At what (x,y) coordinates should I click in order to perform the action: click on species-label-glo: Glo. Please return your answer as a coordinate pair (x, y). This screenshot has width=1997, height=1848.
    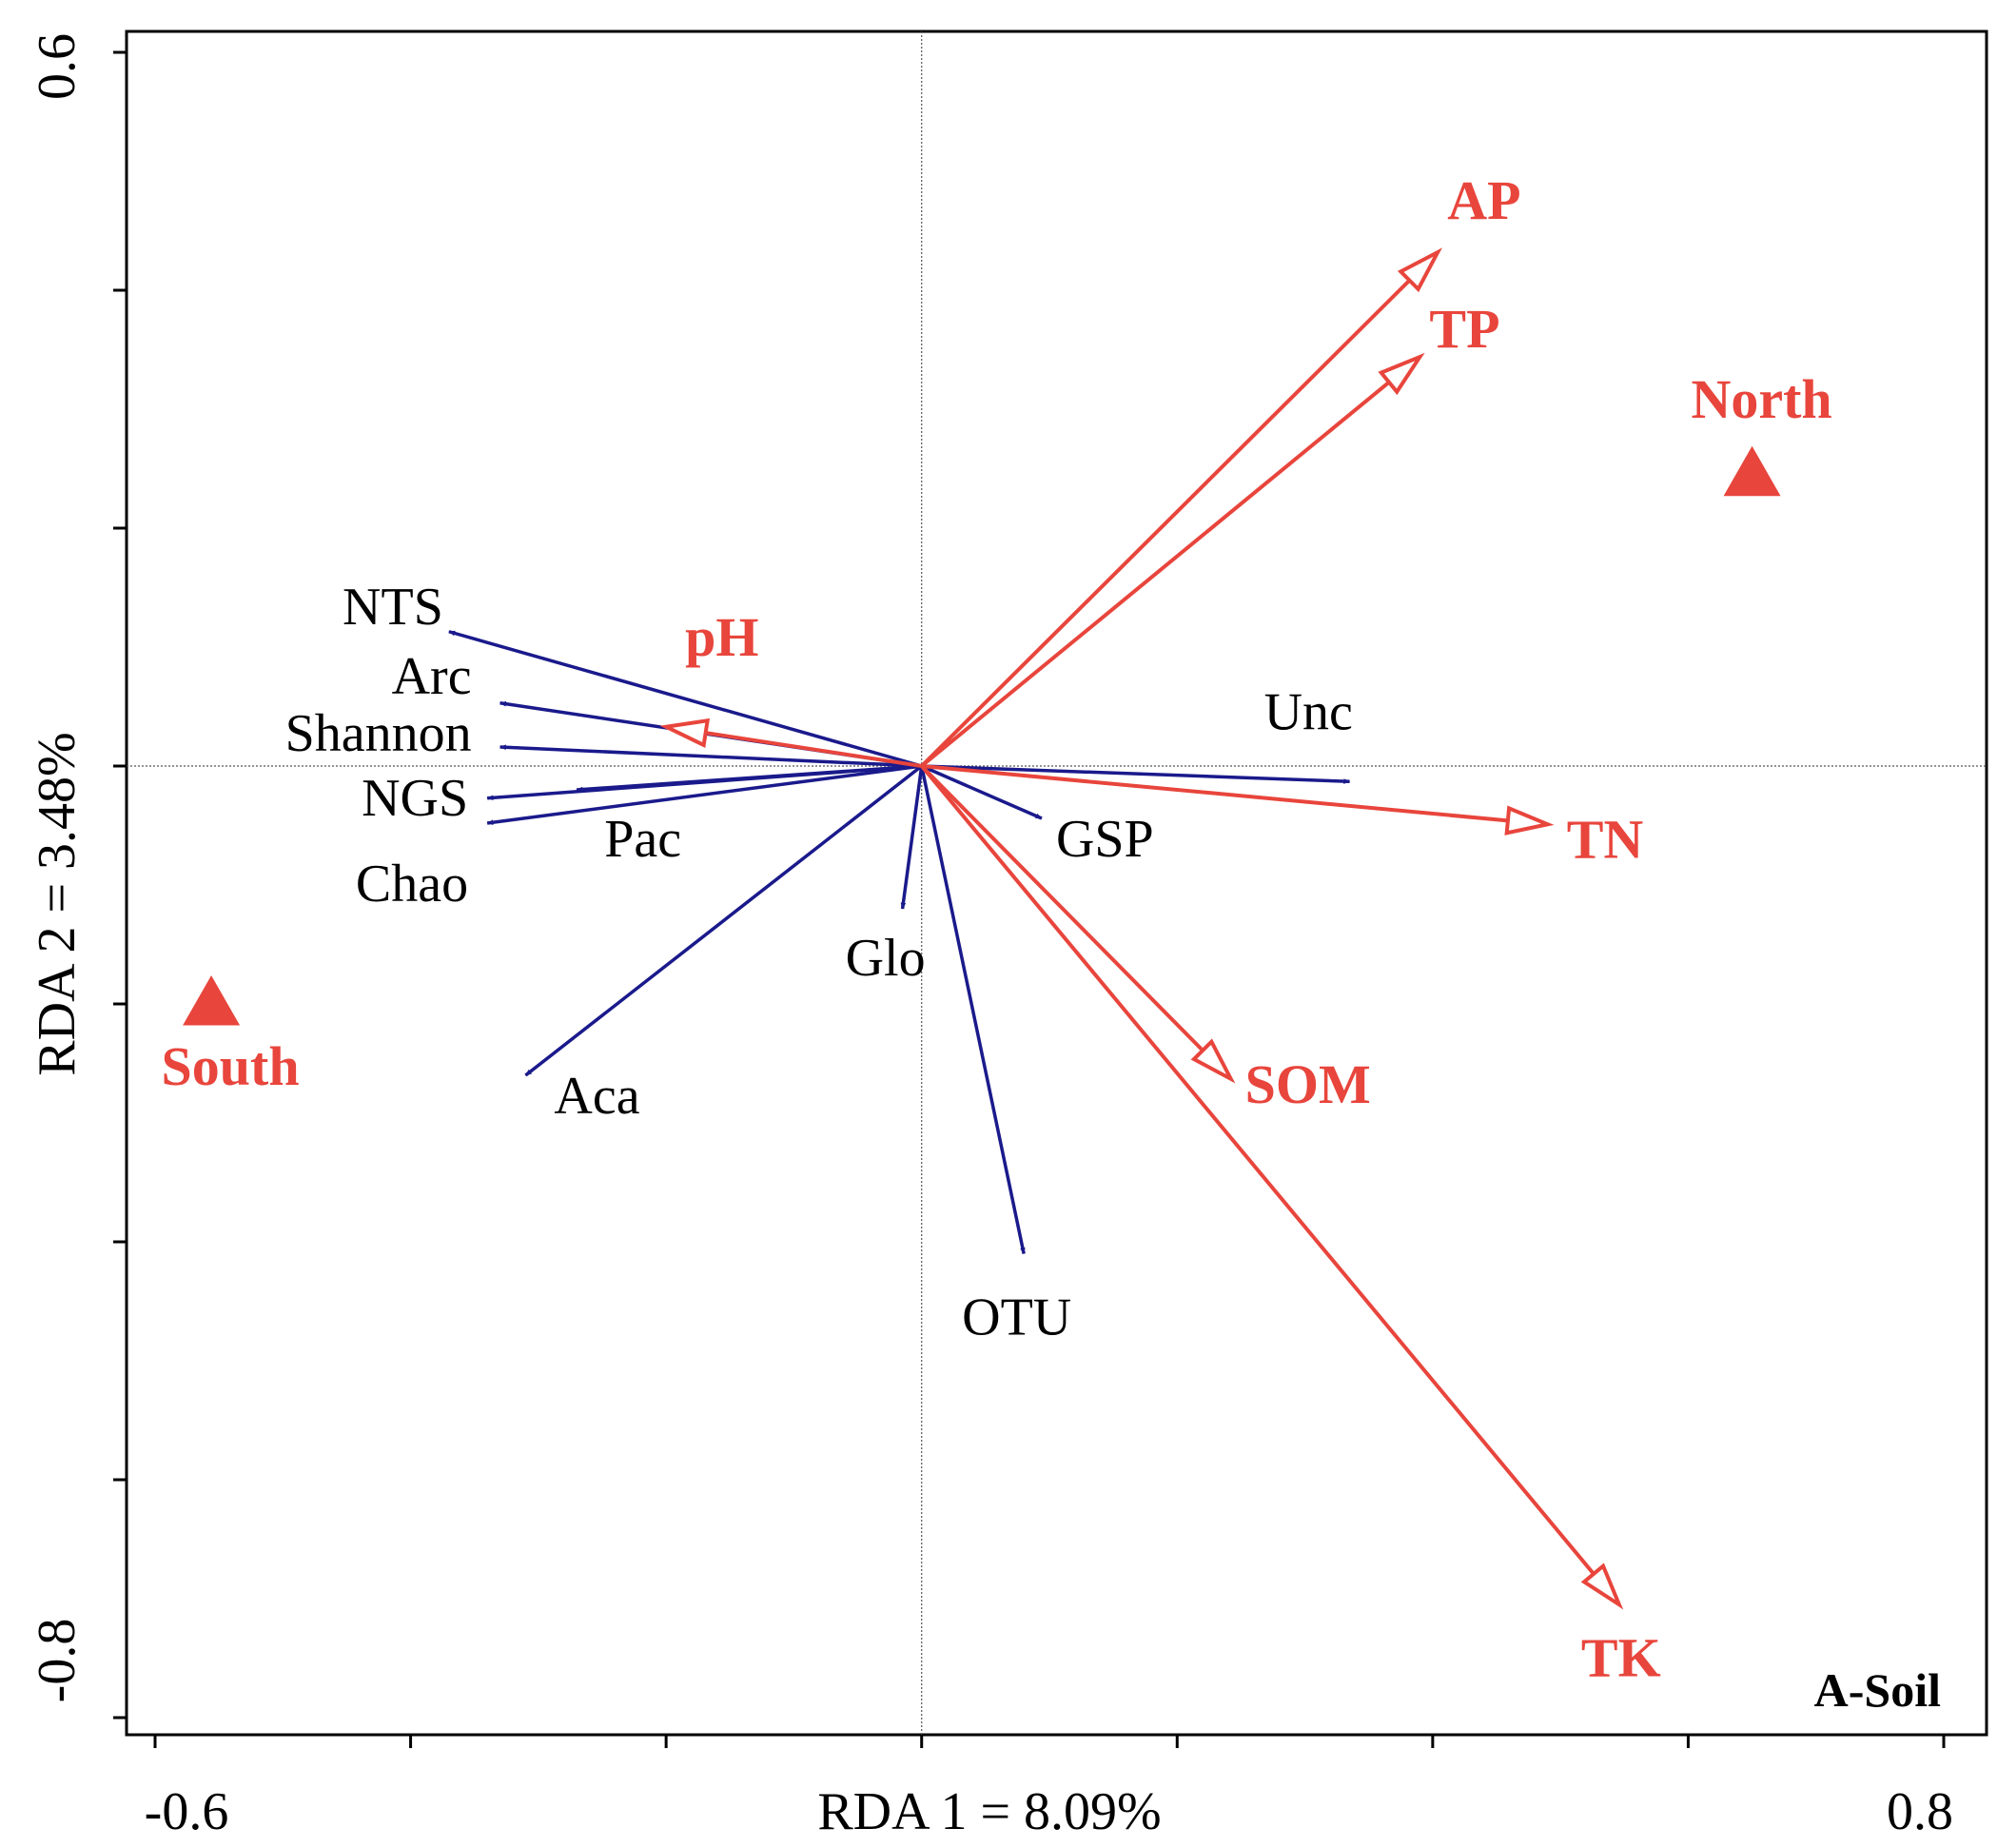
    Looking at the image, I should click on (886, 959).